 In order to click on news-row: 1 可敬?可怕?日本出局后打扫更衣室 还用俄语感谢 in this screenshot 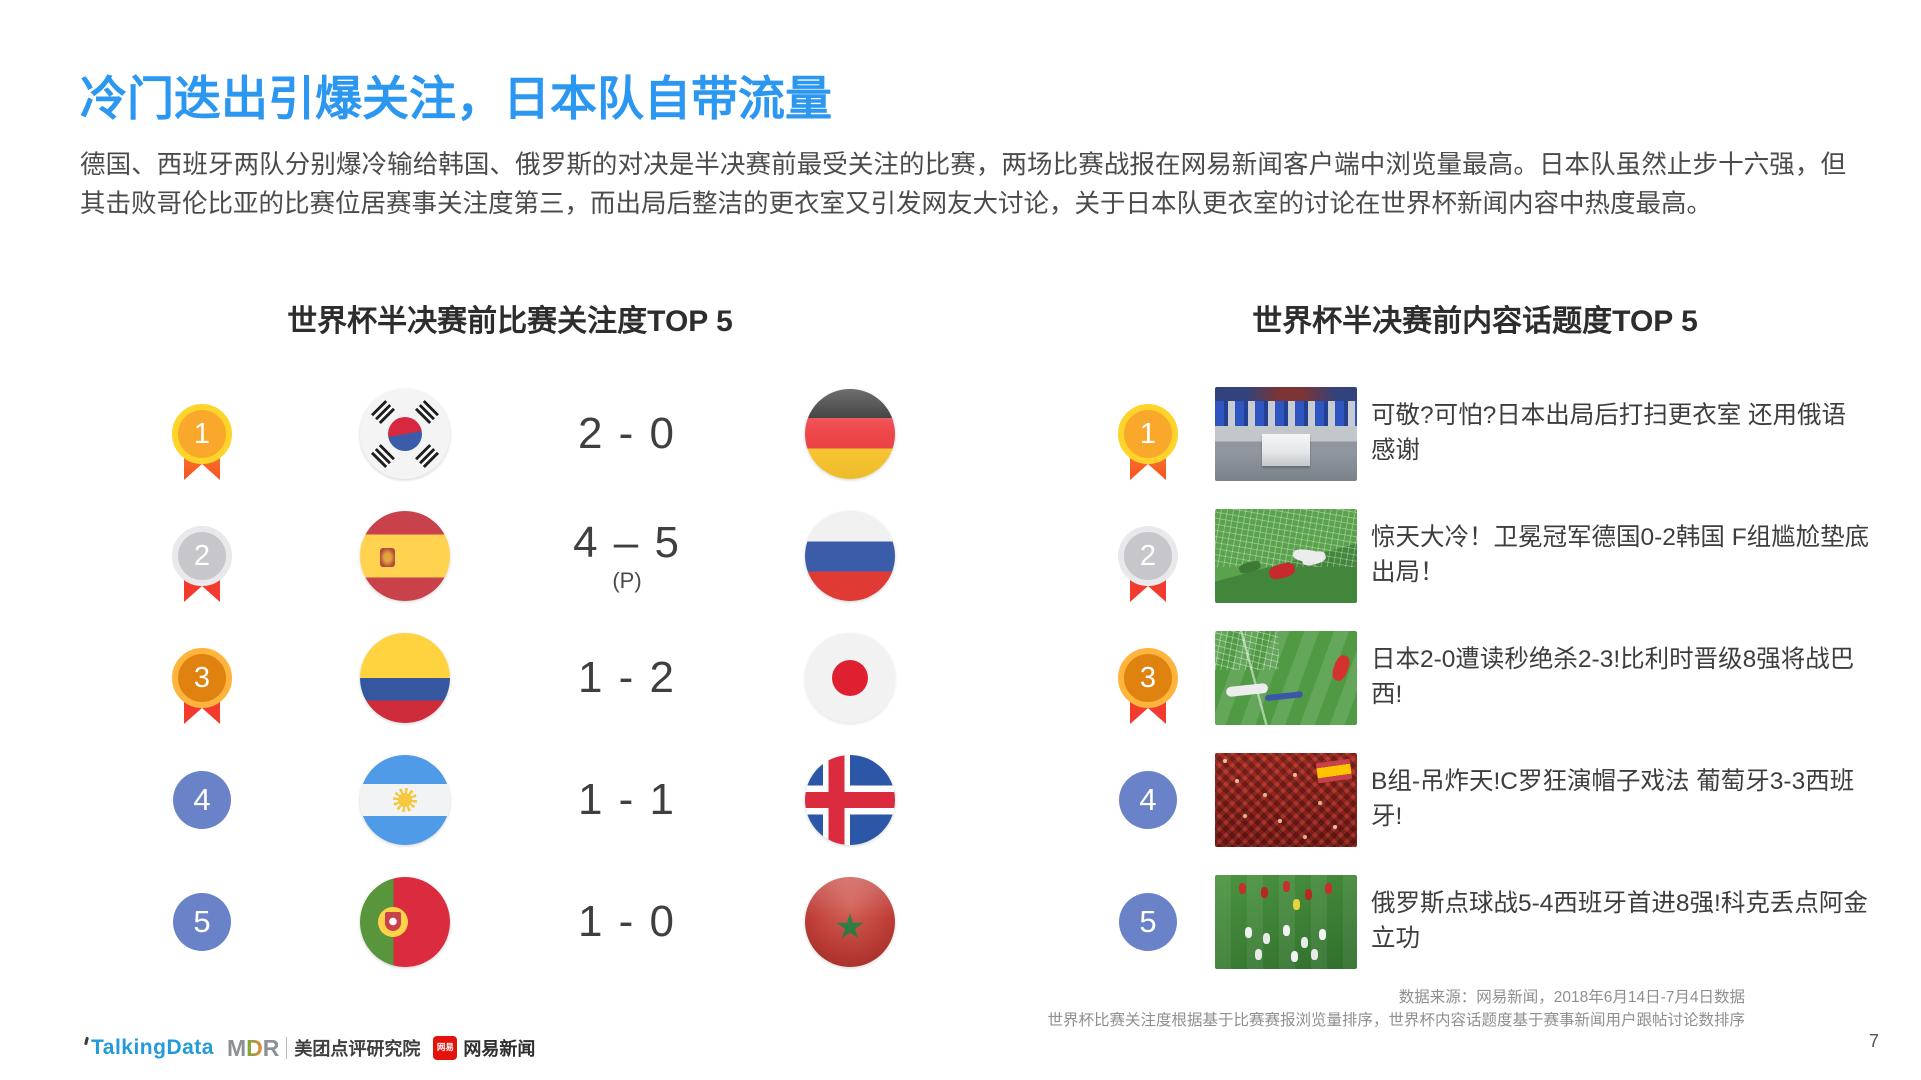, I will do `click(1475, 434)`.